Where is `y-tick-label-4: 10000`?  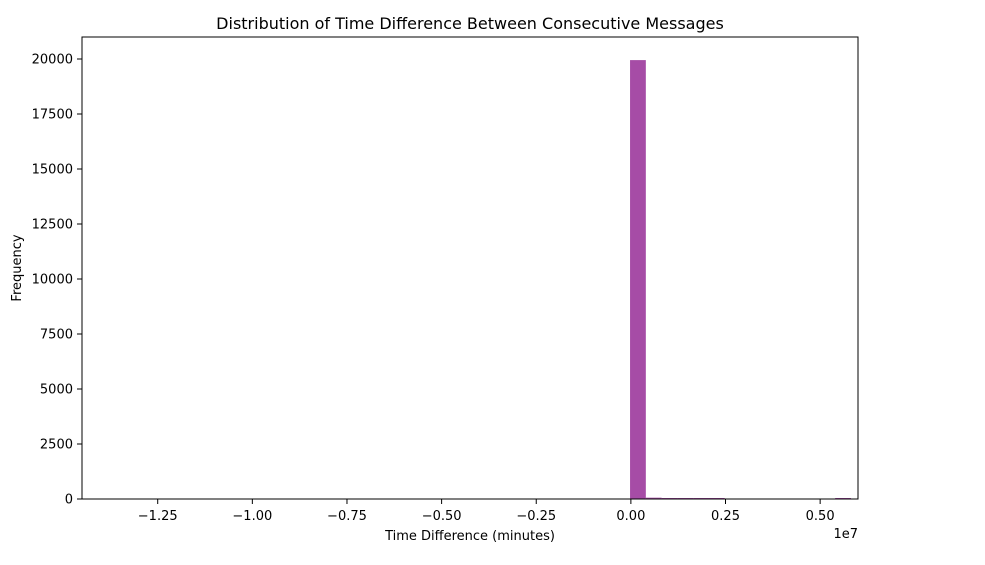 y-tick-label-4: 10000 is located at coordinates (52, 280).